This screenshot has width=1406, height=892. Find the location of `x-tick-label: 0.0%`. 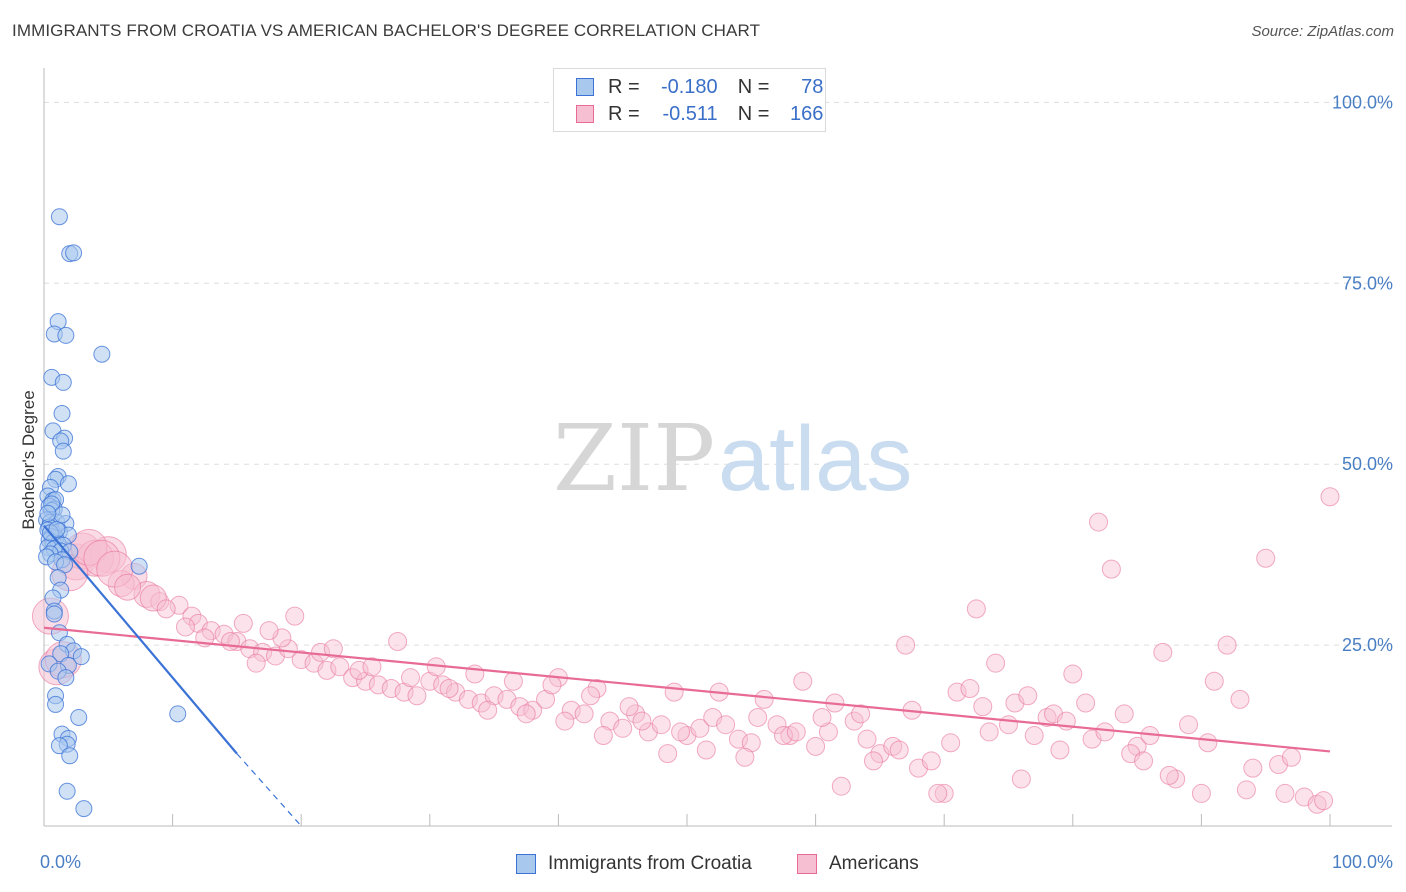

x-tick-label: 0.0% is located at coordinates (60, 862).